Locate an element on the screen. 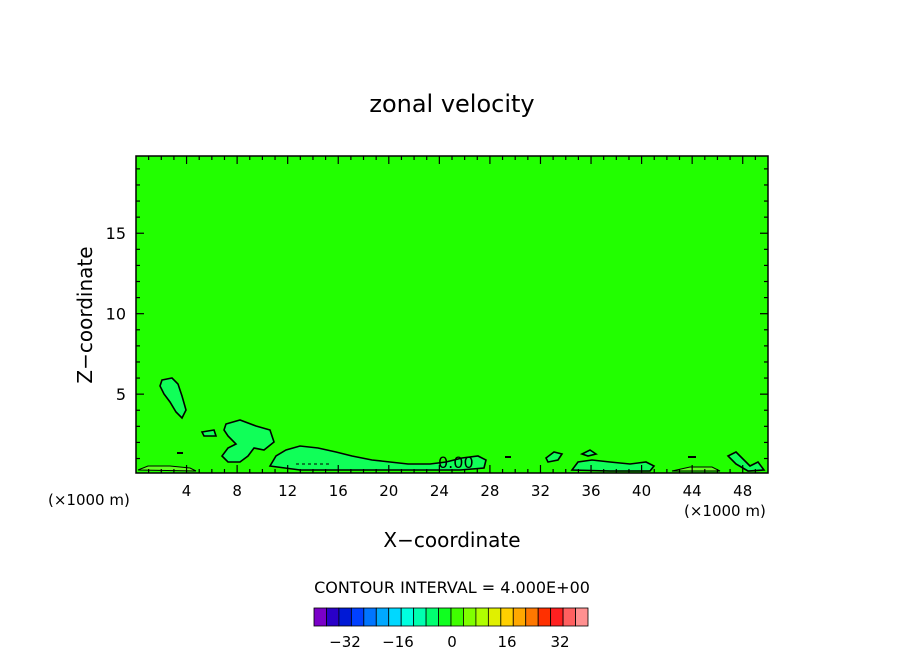 The height and width of the screenshot is (658, 904). x-tick-label: 24 is located at coordinates (439, 491).